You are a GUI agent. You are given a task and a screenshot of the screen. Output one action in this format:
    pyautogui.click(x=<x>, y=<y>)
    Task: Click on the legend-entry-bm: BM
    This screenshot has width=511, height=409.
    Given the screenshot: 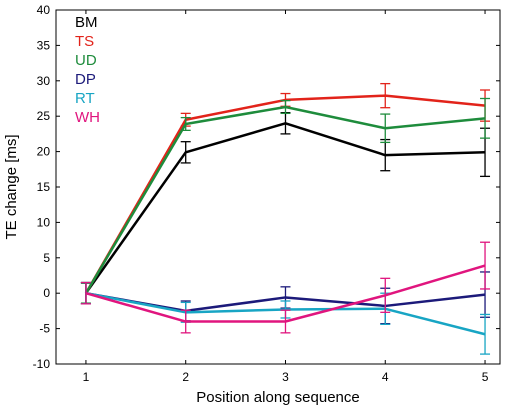 What is the action you would take?
    pyautogui.click(x=86, y=22)
    